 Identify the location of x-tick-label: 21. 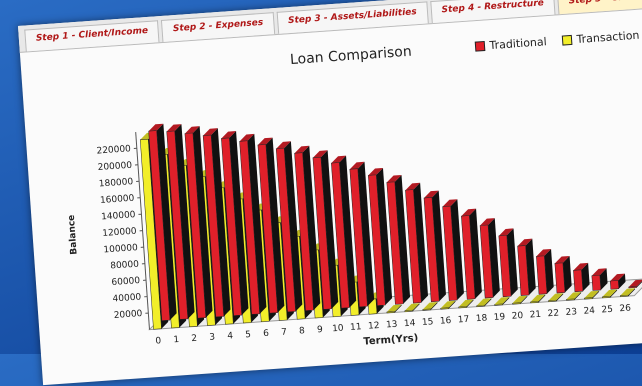
(535, 315).